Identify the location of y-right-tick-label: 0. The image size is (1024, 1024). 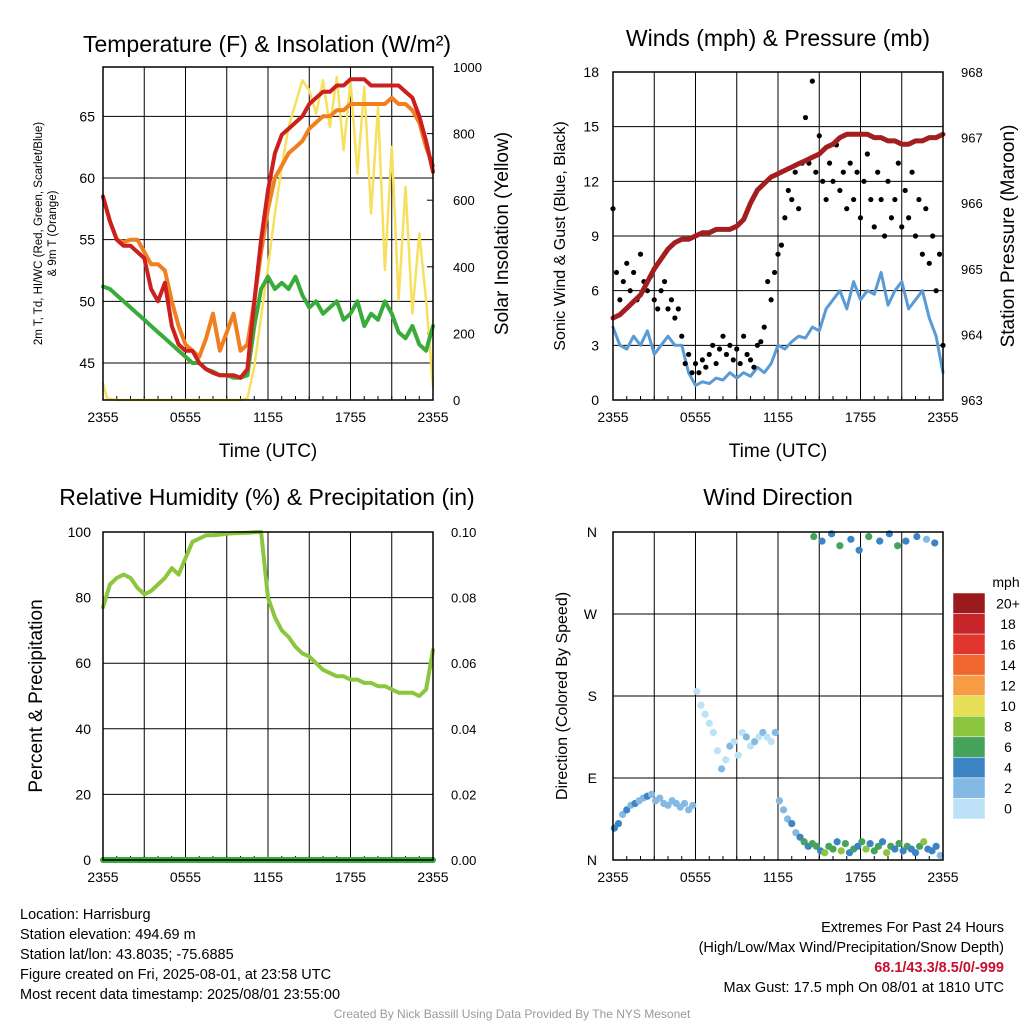
(456, 400).